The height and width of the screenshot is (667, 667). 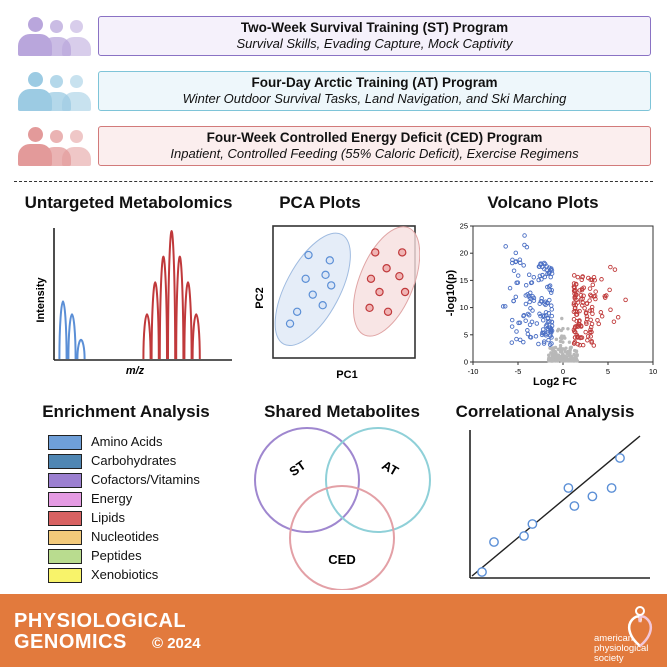 I want to click on program-title: Two-Week Survival Training (ST) Program, so click(x=374, y=27).